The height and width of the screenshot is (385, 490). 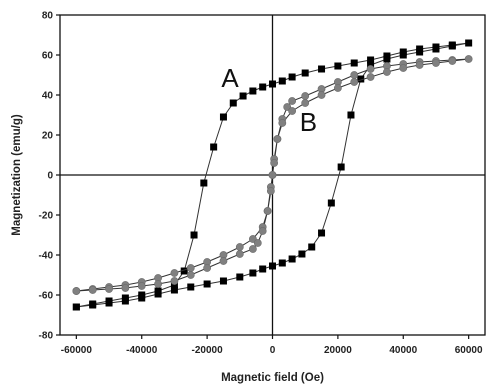 I want to click on y-tick-label: -80, so click(x=46, y=336).